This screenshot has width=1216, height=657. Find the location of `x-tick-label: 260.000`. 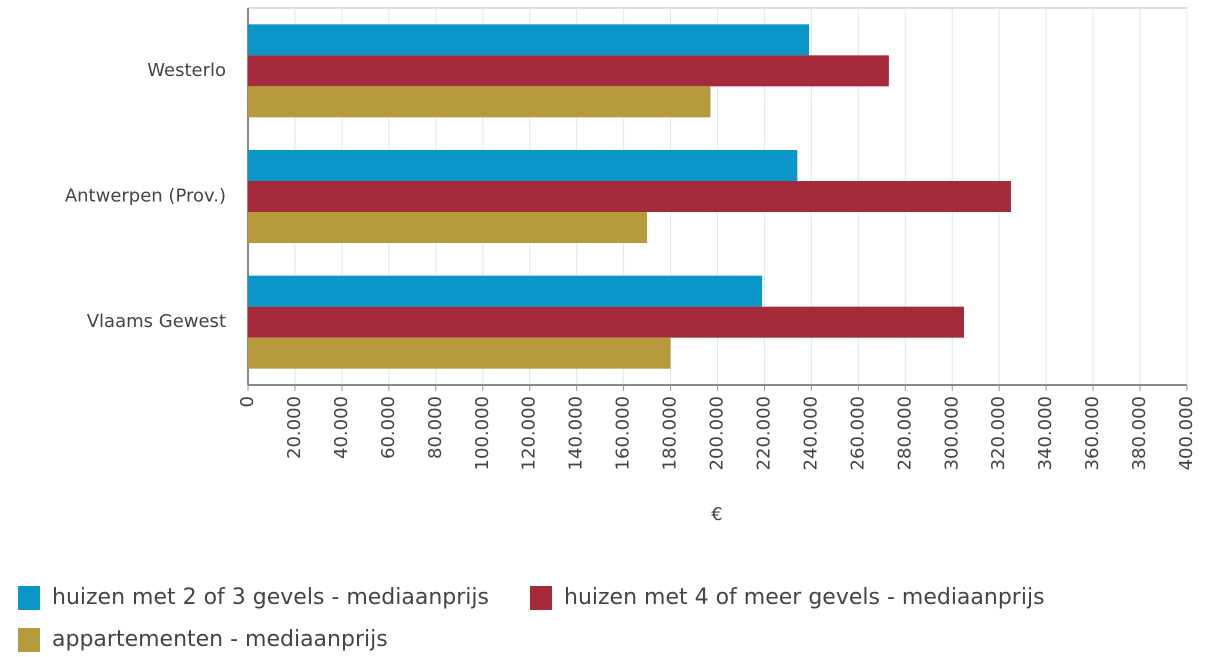

x-tick-label: 260.000 is located at coordinates (857, 433).